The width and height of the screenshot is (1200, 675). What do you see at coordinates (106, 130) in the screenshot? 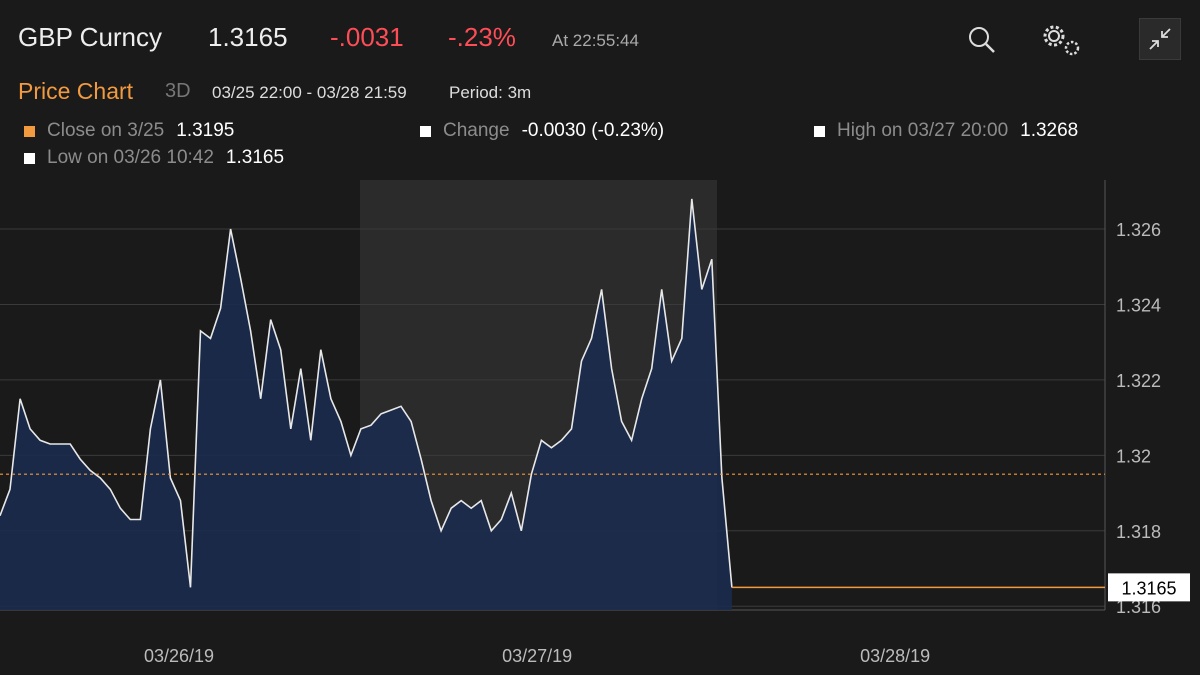
I see `legend-label: Close on 3/25` at bounding box center [106, 130].